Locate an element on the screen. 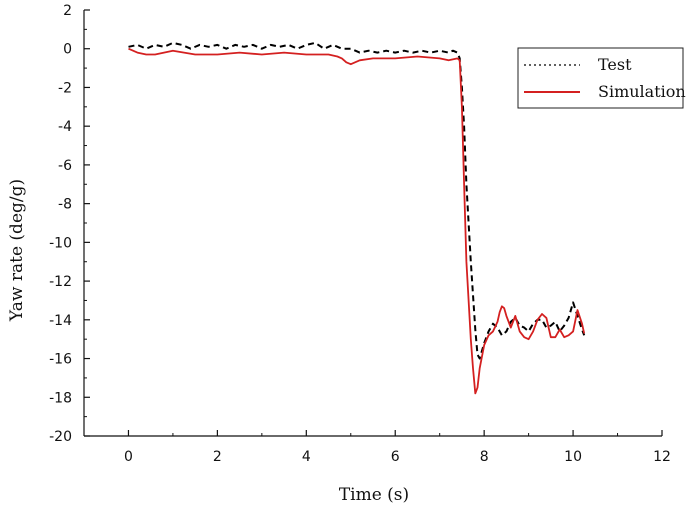  y-tick-label: -12 is located at coordinates (60, 282).